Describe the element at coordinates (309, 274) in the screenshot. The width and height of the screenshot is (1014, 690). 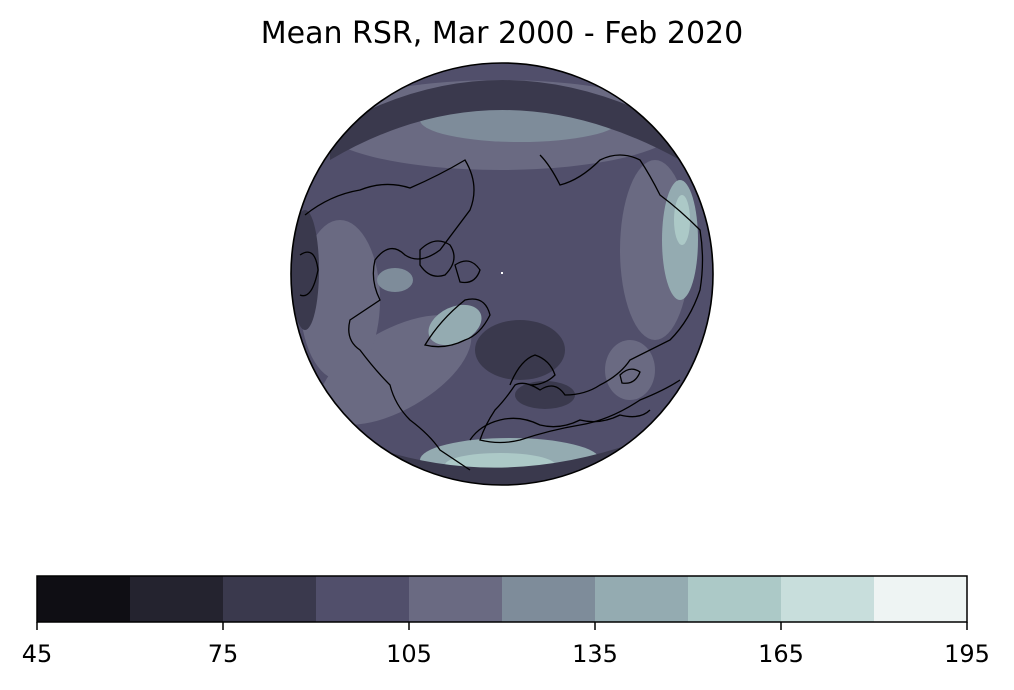
I see `coastline-west-edge` at that location.